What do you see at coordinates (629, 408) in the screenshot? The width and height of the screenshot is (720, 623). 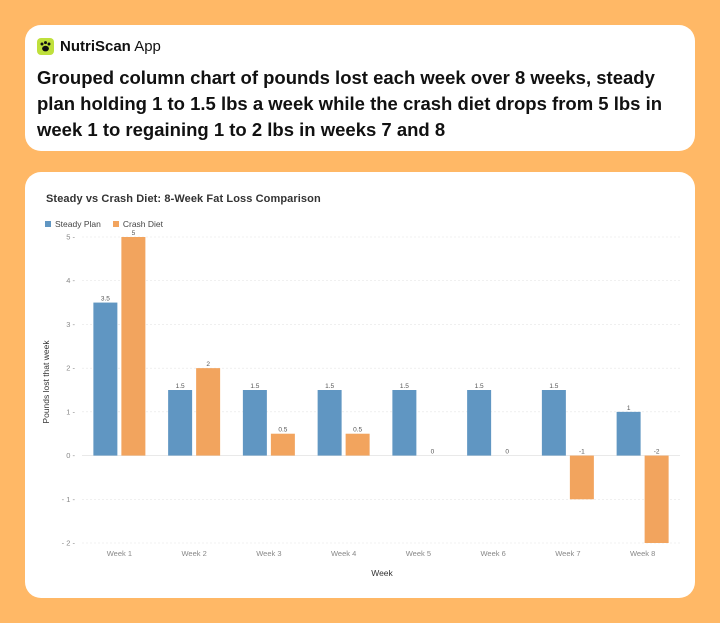 I see `data-label: 1` at bounding box center [629, 408].